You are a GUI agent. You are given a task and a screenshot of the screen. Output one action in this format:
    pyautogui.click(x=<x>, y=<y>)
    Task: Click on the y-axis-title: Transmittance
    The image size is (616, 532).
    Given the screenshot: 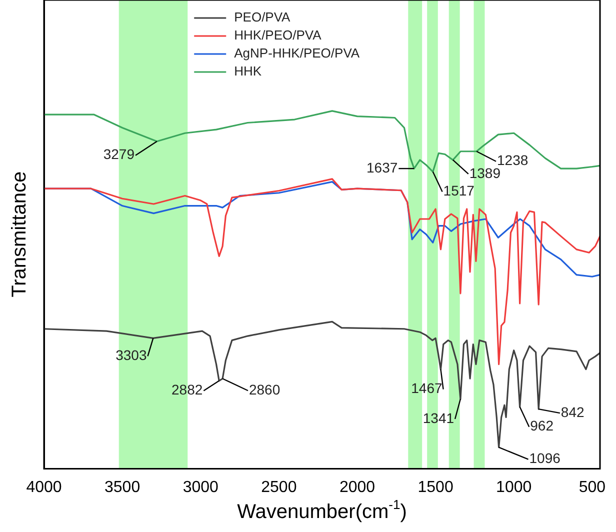 What is the action you would take?
    pyautogui.click(x=19, y=234)
    